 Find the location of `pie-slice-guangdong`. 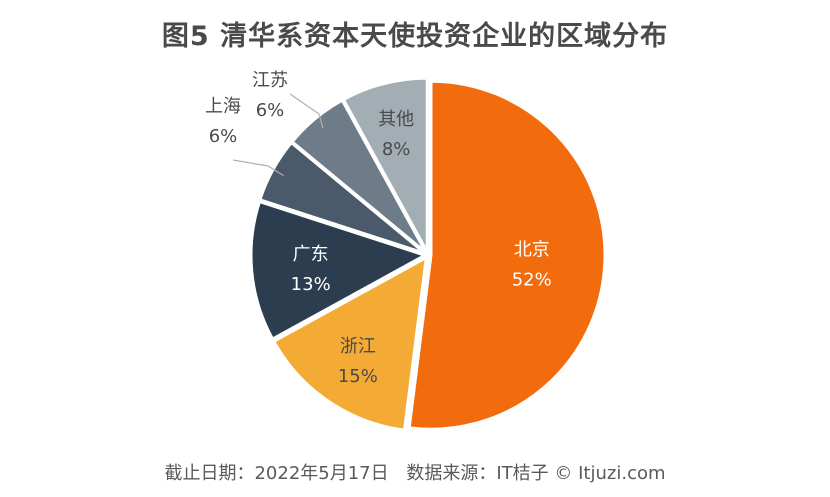

pie-slice-guangdong is located at coordinates (339, 270).